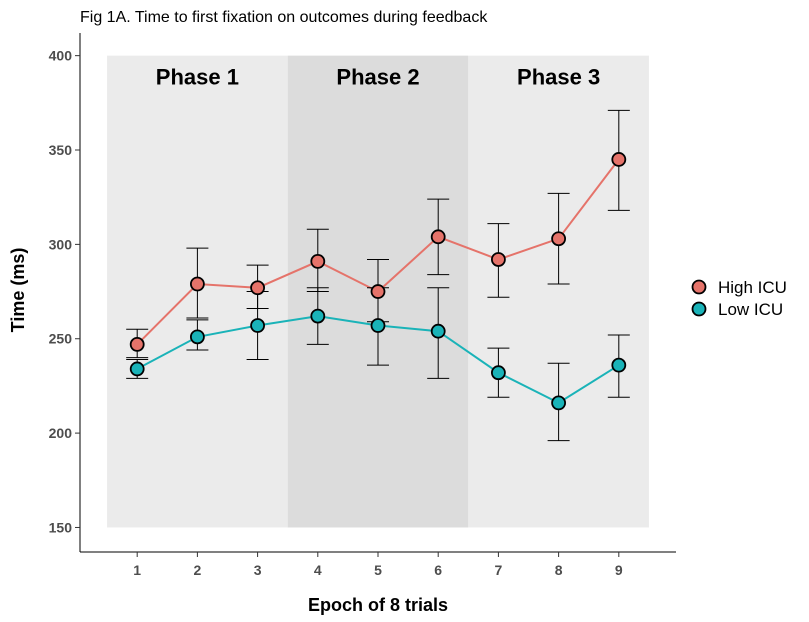  I want to click on x-tick-label: 3, so click(258, 570).